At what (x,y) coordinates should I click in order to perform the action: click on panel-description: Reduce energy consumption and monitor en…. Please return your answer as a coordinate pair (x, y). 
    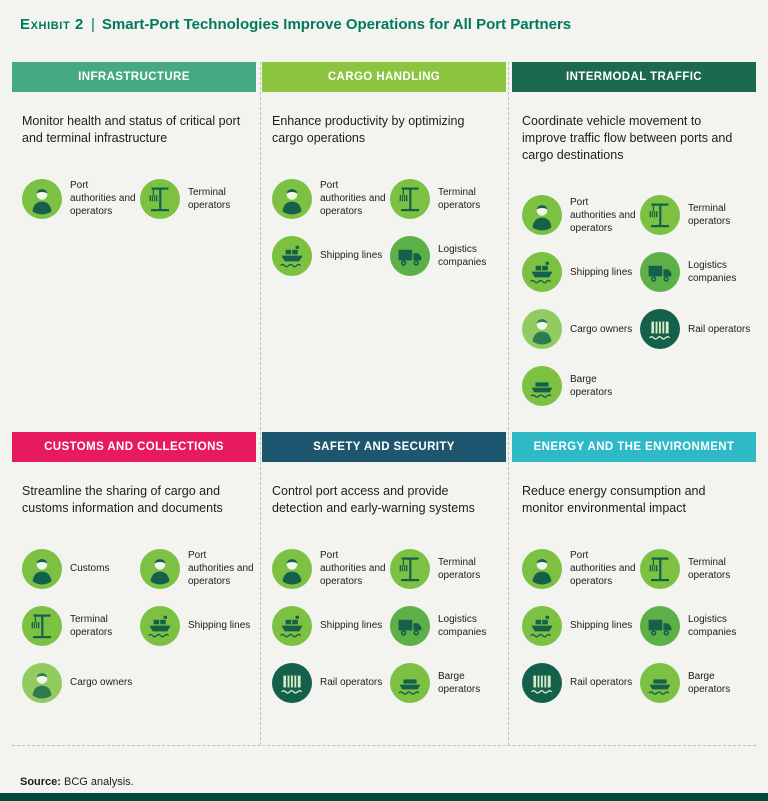
    Looking at the image, I should click on (614, 499).